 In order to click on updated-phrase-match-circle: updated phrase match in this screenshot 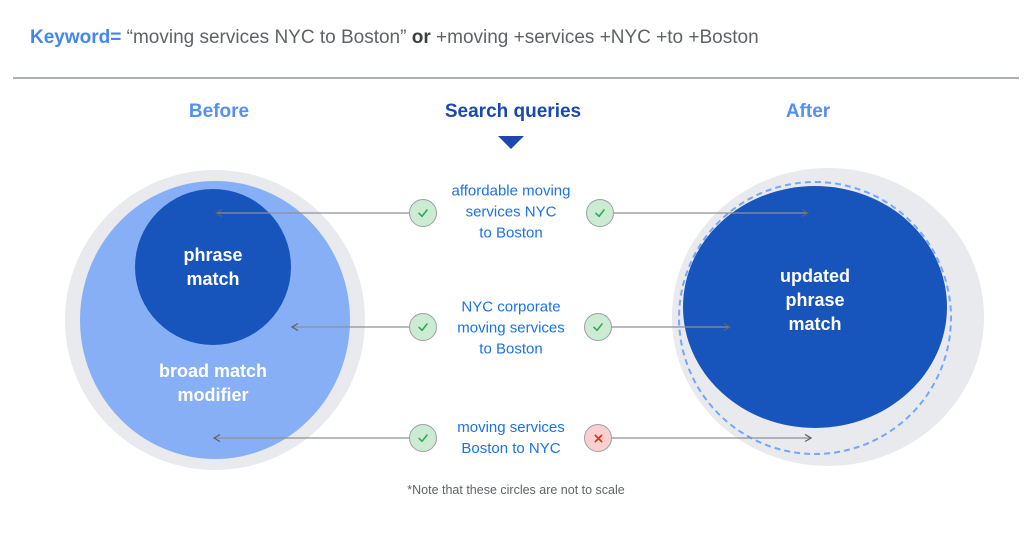, I will do `click(815, 307)`.